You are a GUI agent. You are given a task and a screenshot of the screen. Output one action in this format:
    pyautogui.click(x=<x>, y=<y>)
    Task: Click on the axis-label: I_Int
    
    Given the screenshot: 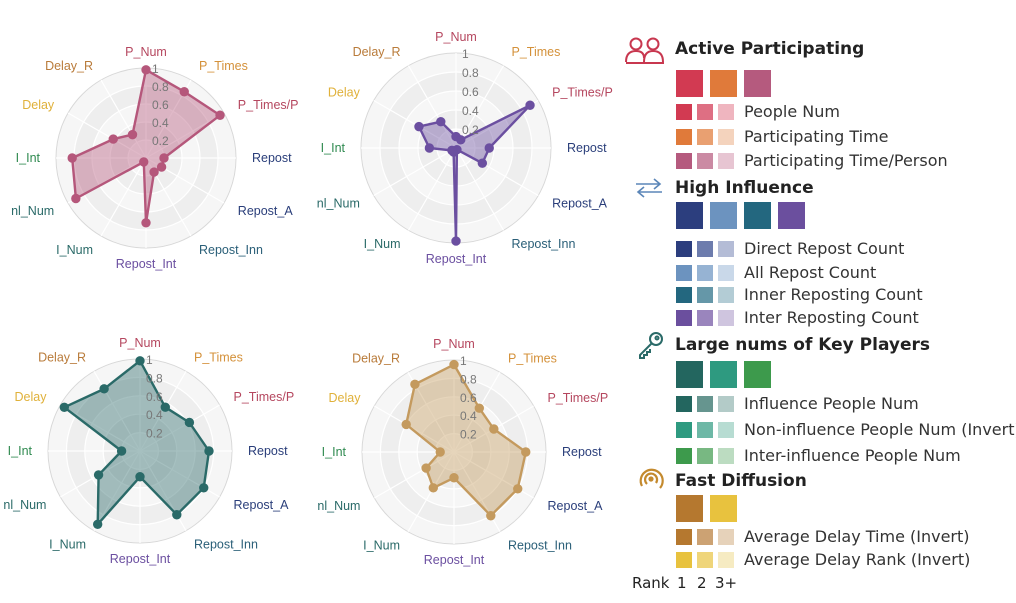 What is the action you would take?
    pyautogui.click(x=333, y=148)
    